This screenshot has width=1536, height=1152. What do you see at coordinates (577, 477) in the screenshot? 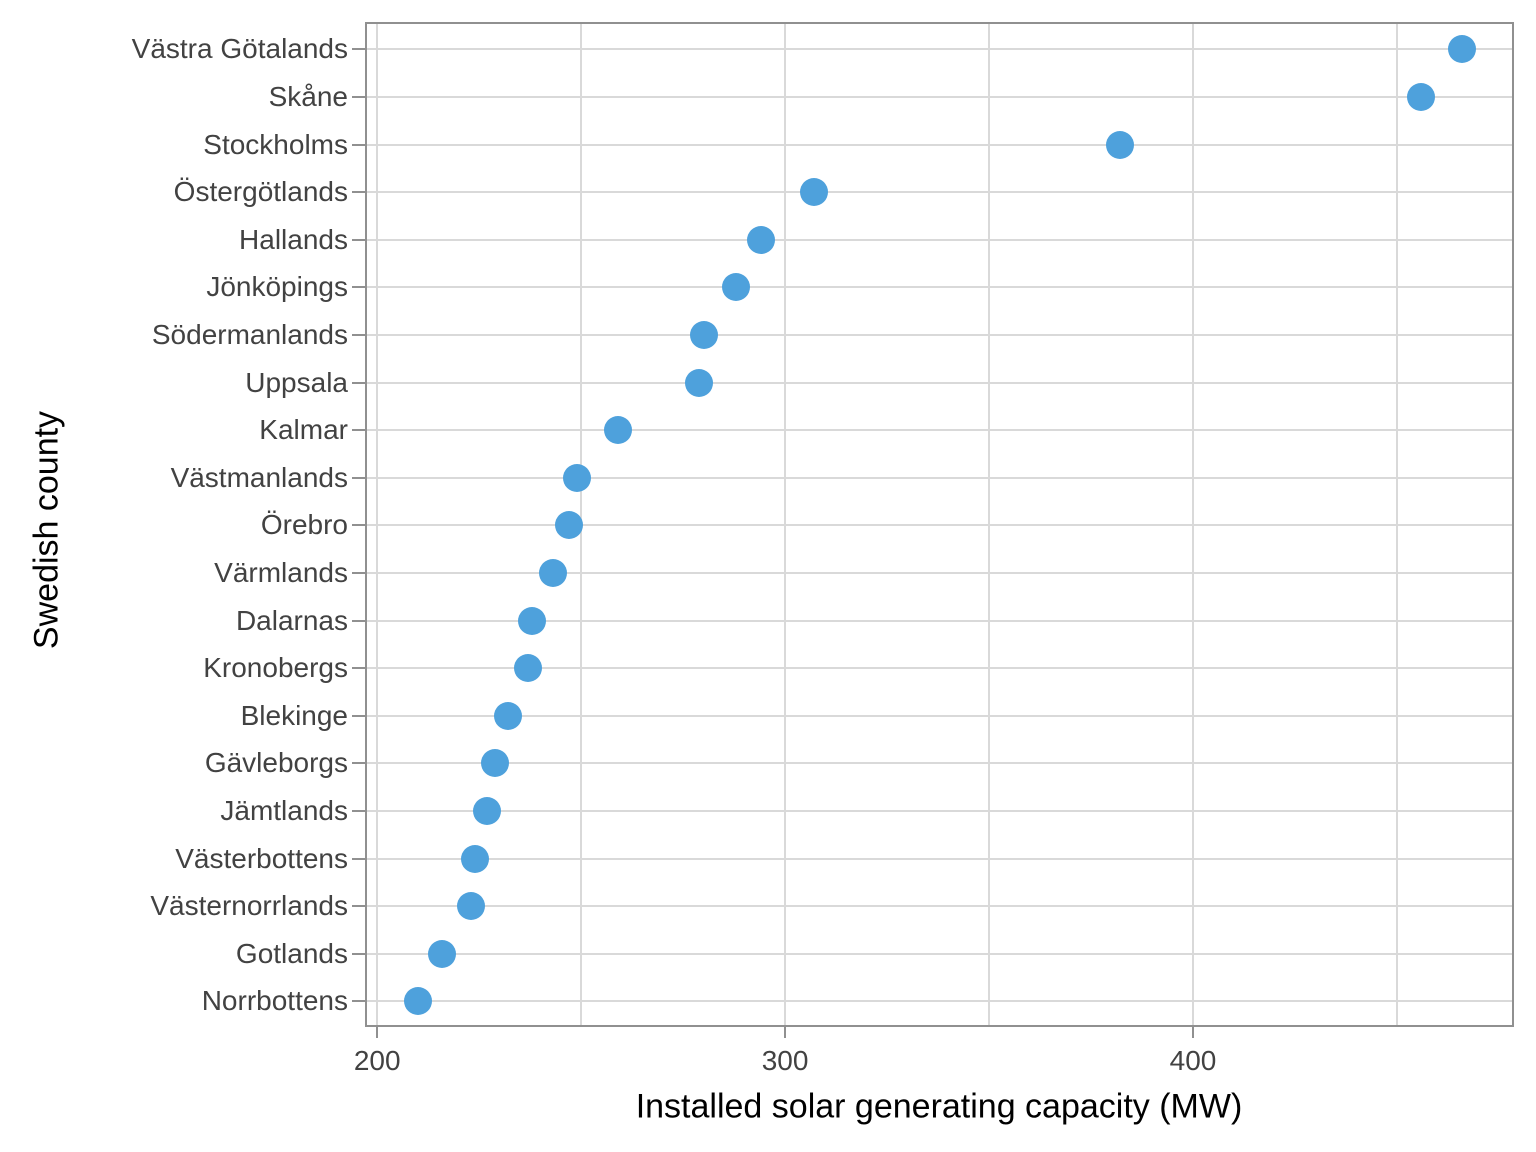
I see `data-point-Västmanlands` at bounding box center [577, 477].